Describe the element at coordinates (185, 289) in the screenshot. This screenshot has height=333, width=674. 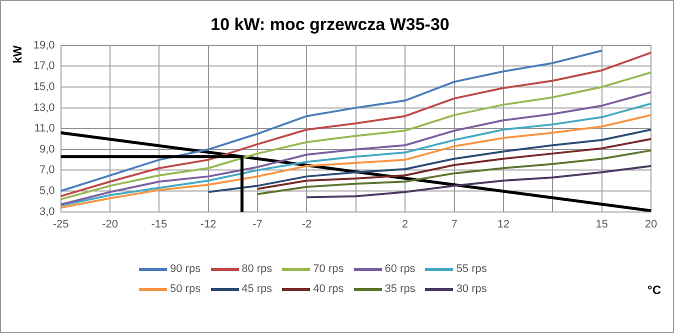
I see `legend-label: 50 rps` at that location.